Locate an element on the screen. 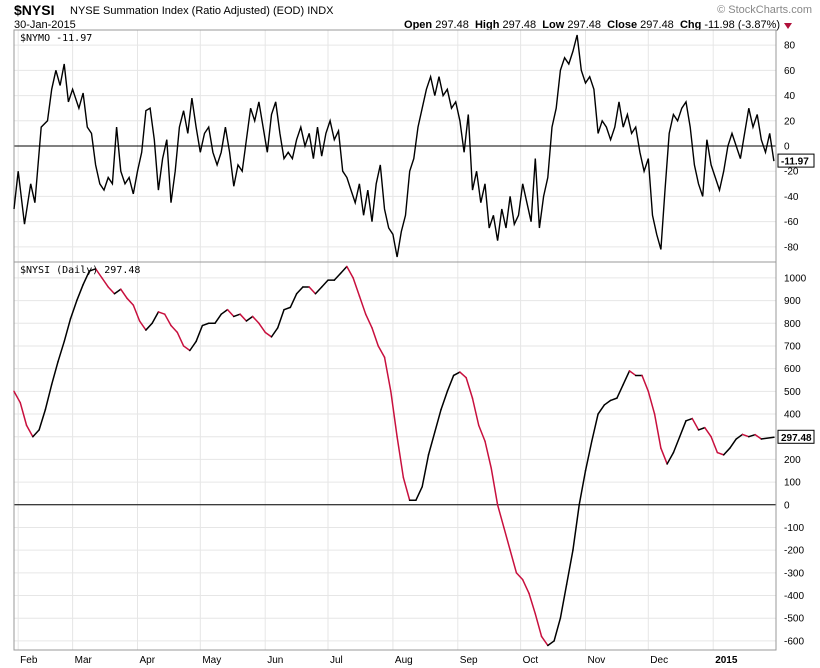 This screenshot has width=820, height=668. nysi-y-tick-label: -200 is located at coordinates (794, 551).